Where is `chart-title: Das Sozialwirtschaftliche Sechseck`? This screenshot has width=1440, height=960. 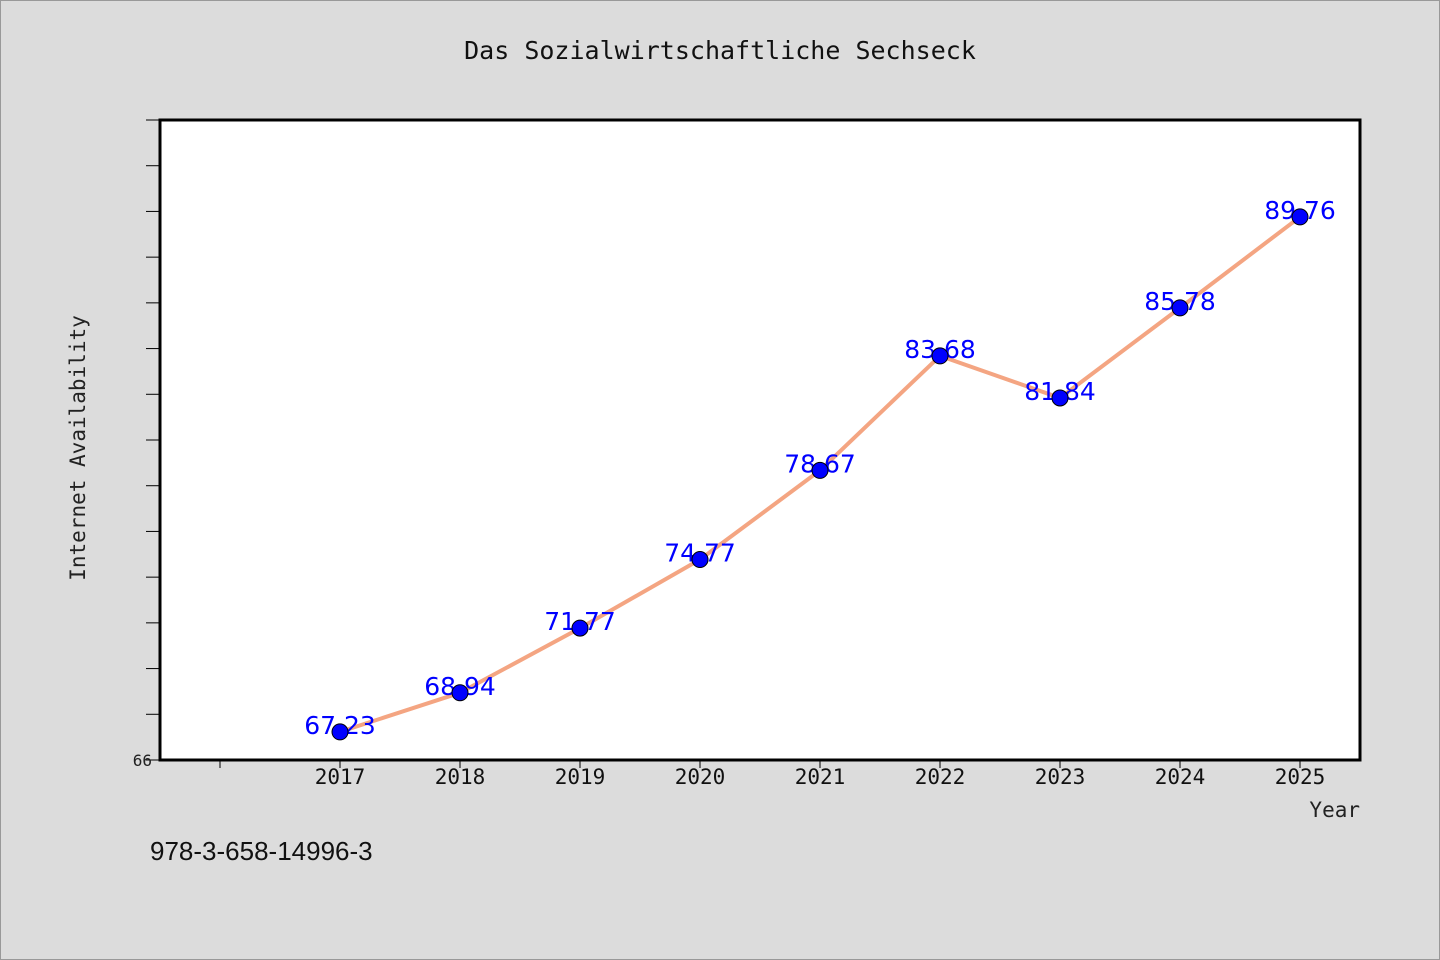 chart-title: Das Sozialwirtschaftliche Sechseck is located at coordinates (720, 50).